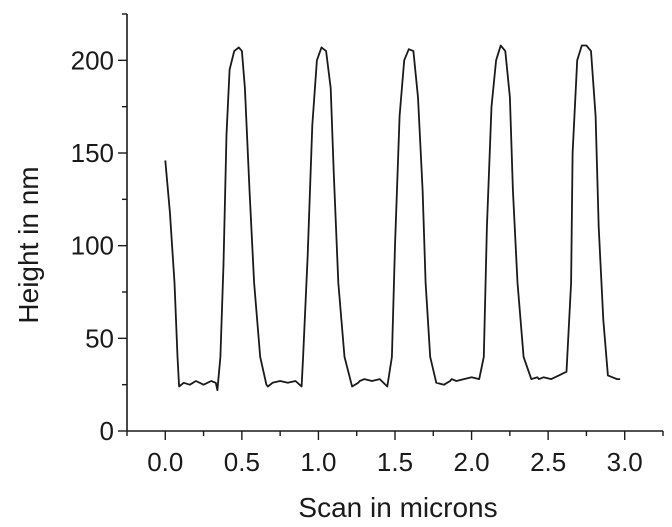  Describe the element at coordinates (107, 431) in the screenshot. I see `y-tick-label: 0` at that location.